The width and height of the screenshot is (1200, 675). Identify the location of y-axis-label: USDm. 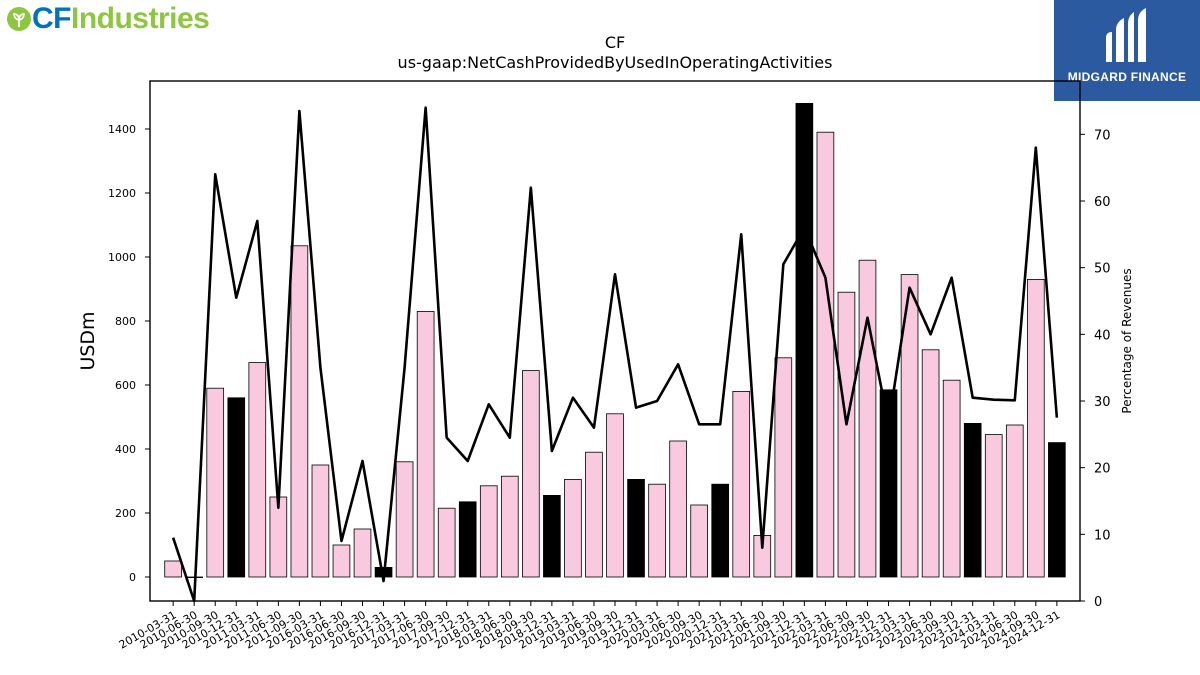
(88, 340).